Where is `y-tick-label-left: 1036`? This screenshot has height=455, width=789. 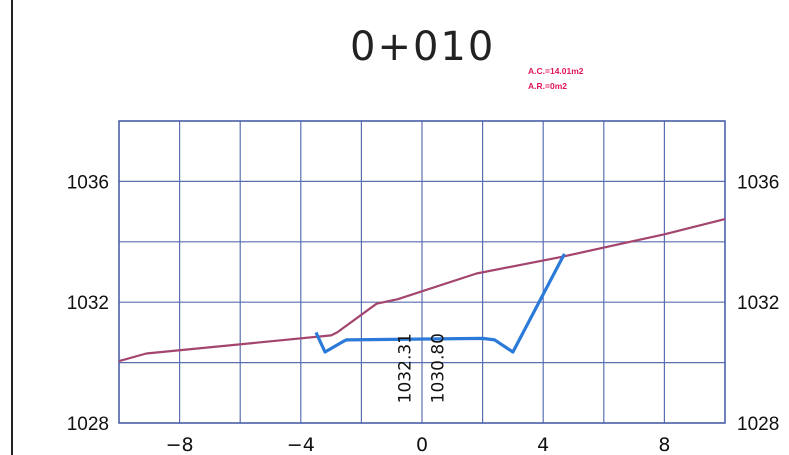 y-tick-label-left: 1036 is located at coordinates (88, 182).